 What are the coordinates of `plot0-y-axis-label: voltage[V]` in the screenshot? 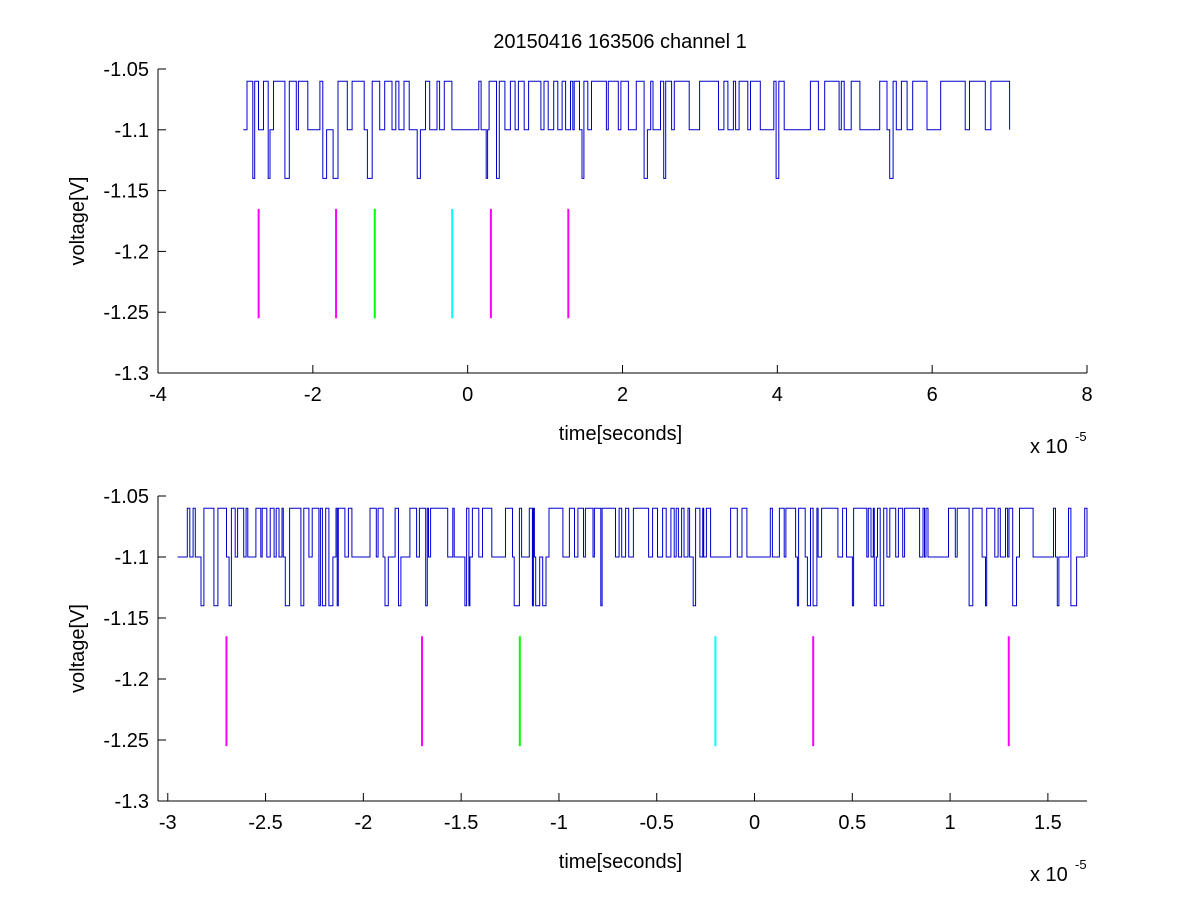 It's located at (78, 221).